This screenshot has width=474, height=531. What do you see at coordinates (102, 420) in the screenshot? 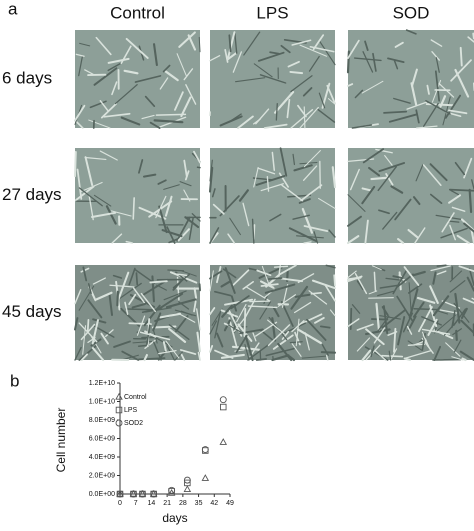
I see `y-tick-label: 8.0E+09` at bounding box center [102, 420].